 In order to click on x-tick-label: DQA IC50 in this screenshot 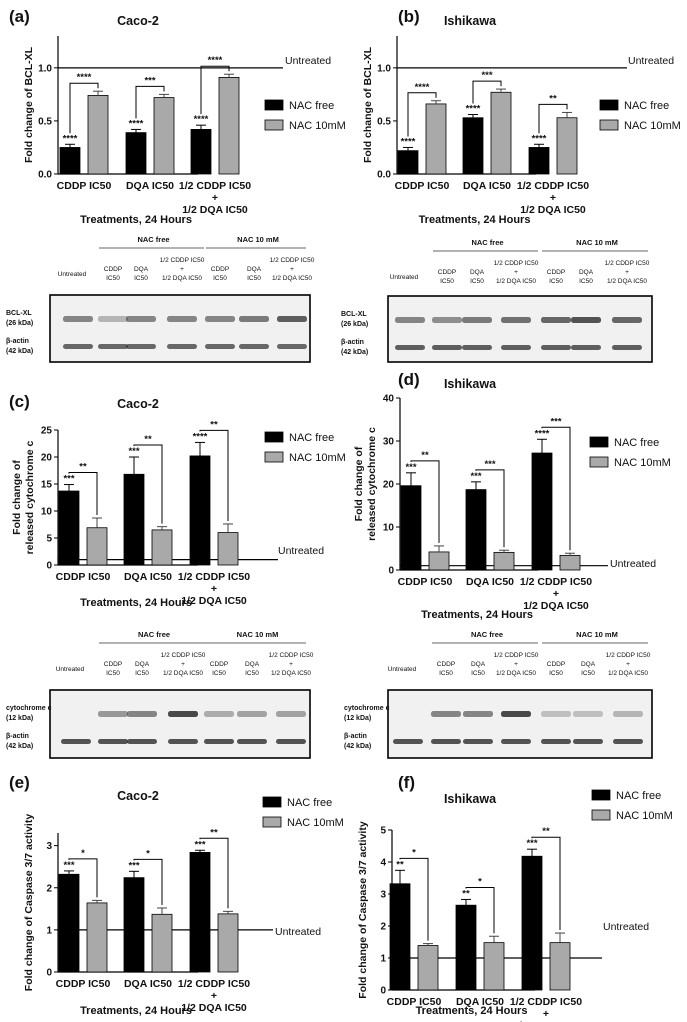, I will do `click(148, 577)`.